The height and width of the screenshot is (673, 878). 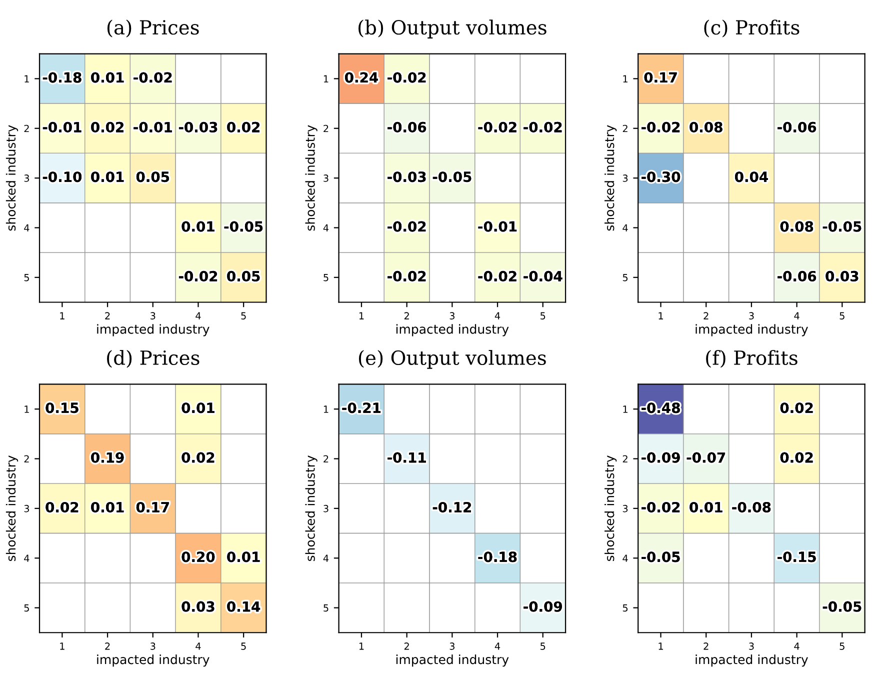 I want to click on data-label: -0.48, so click(x=661, y=408).